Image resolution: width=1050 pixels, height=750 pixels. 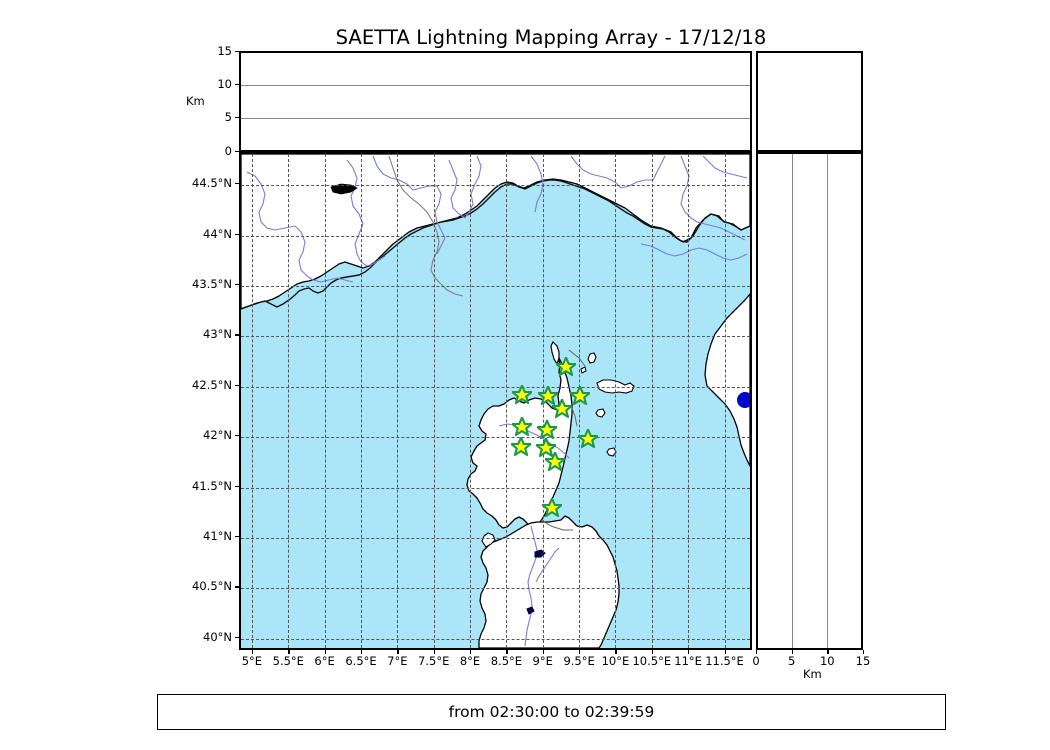 What do you see at coordinates (212, 385) in the screenshot?
I see `map-ytick-label-42.5: 42.5°N` at bounding box center [212, 385].